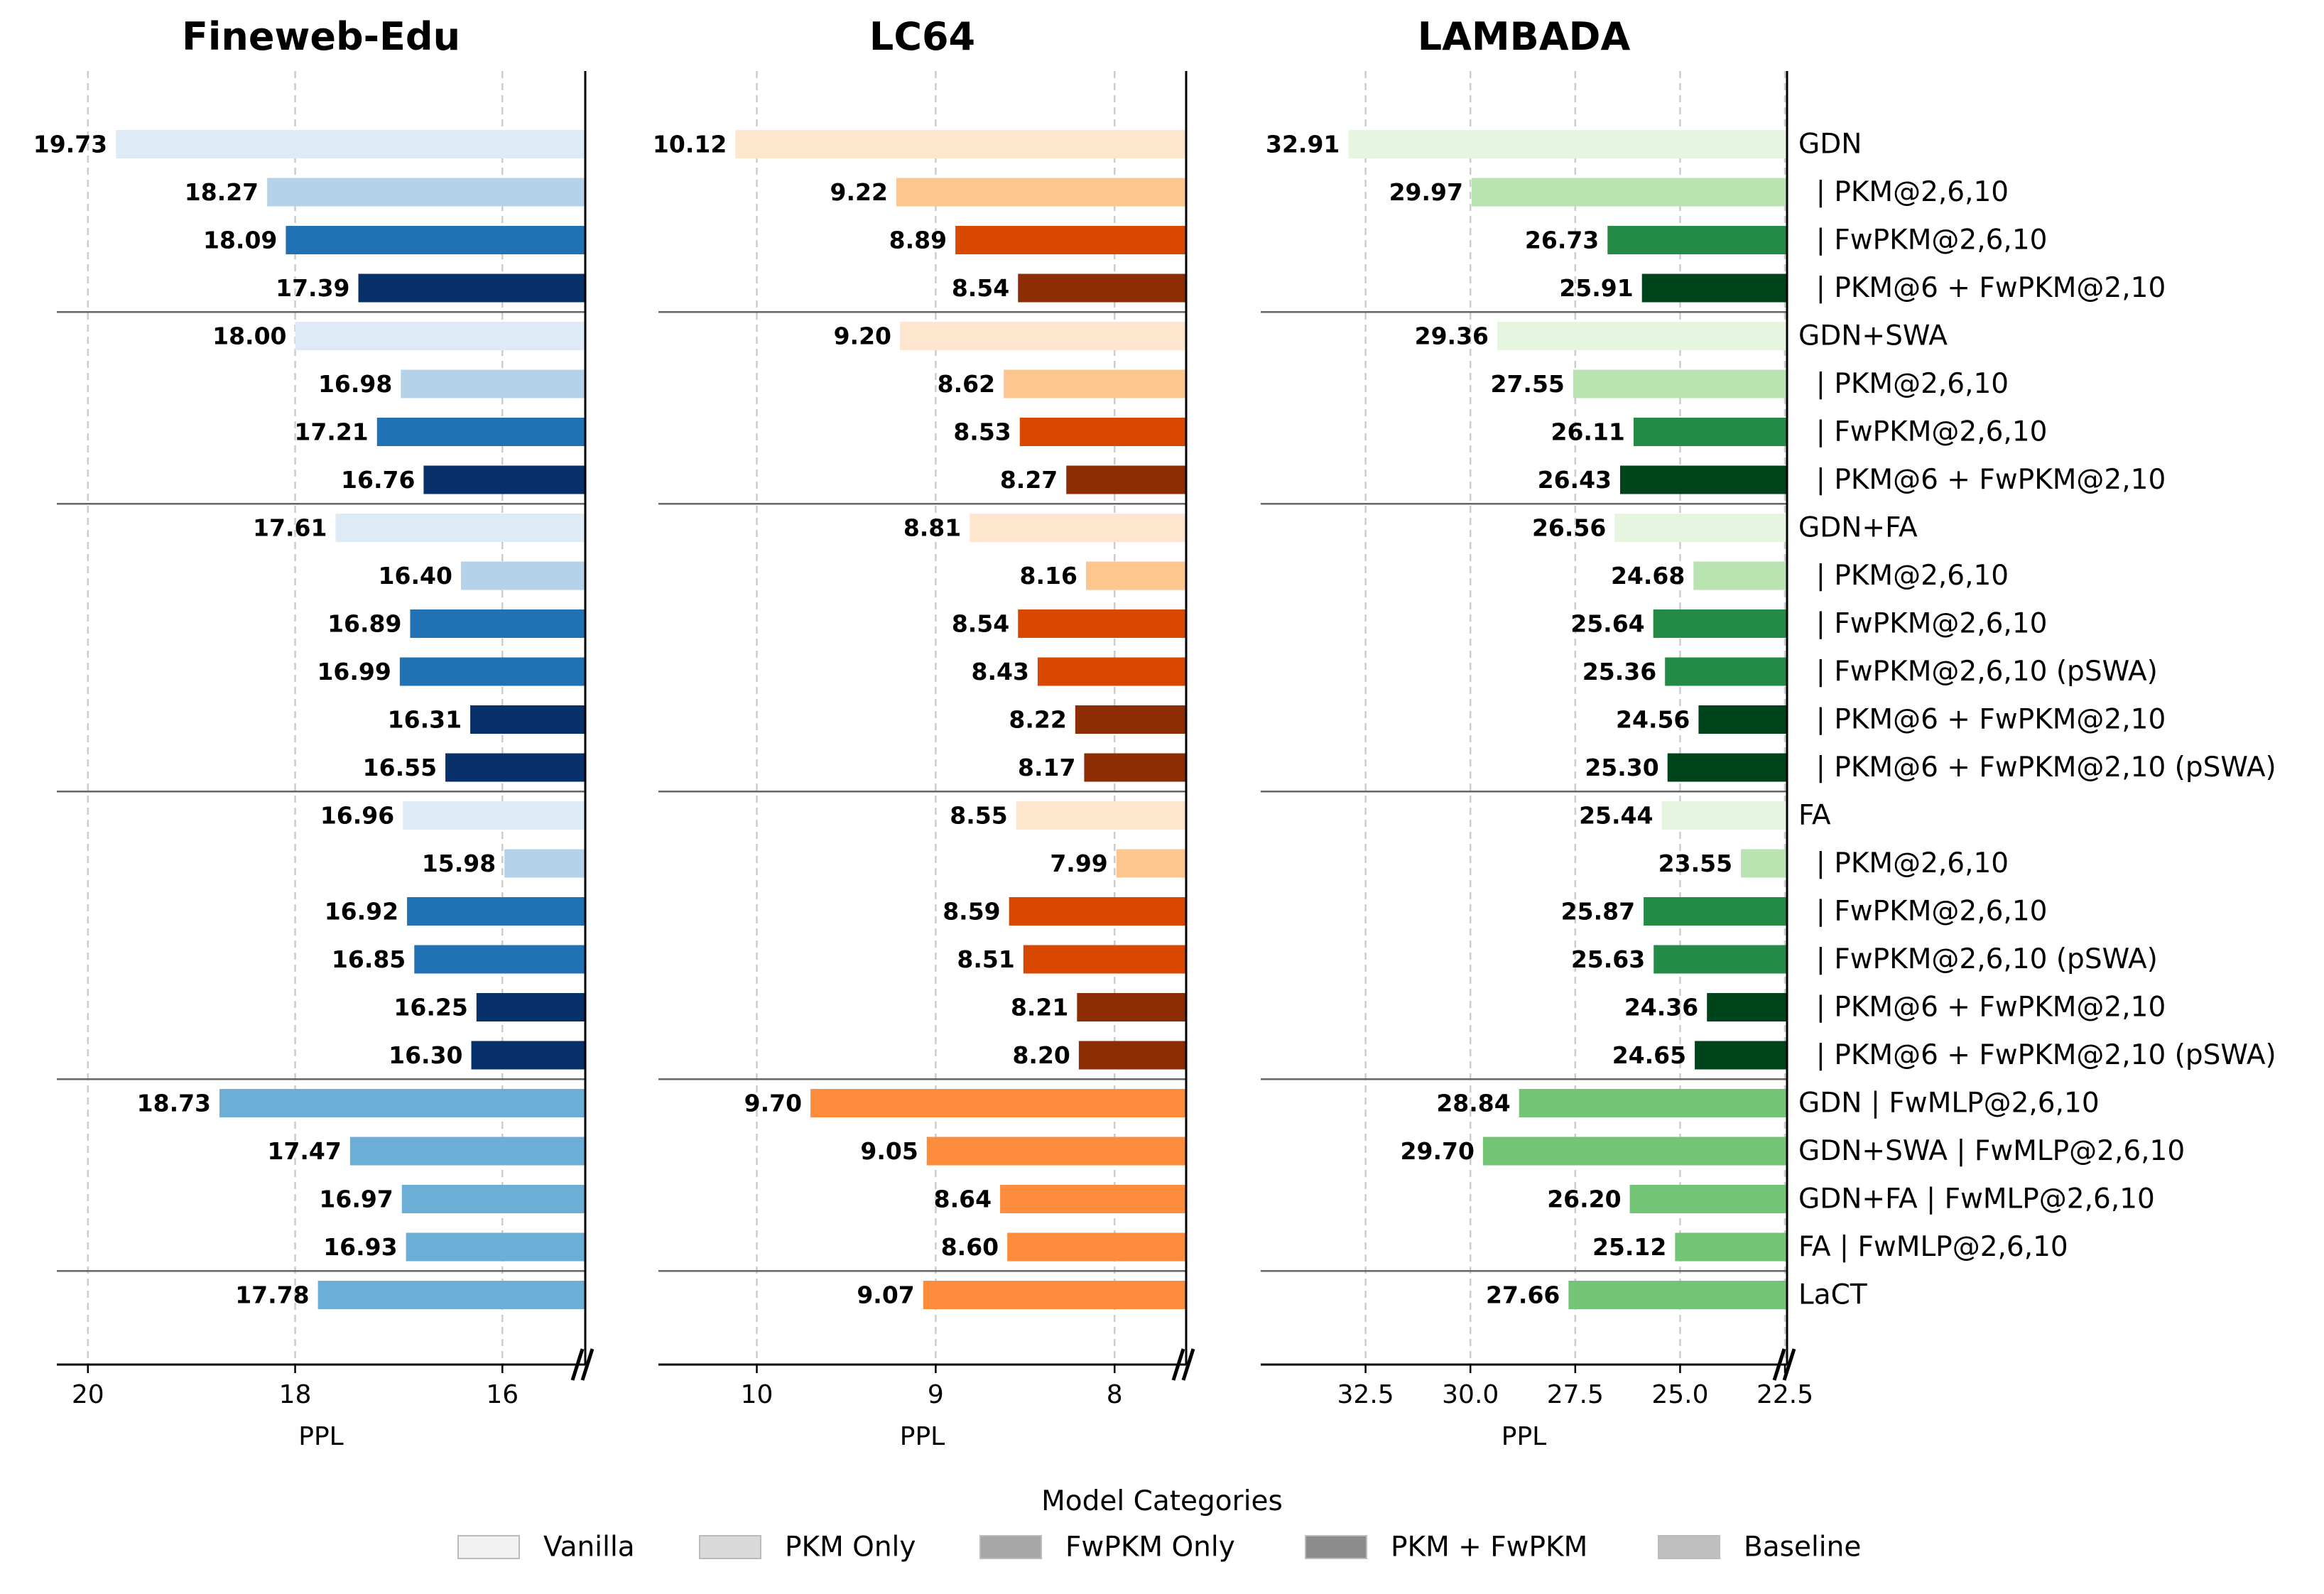  I want to click on data-label: 8.22, so click(1037, 720).